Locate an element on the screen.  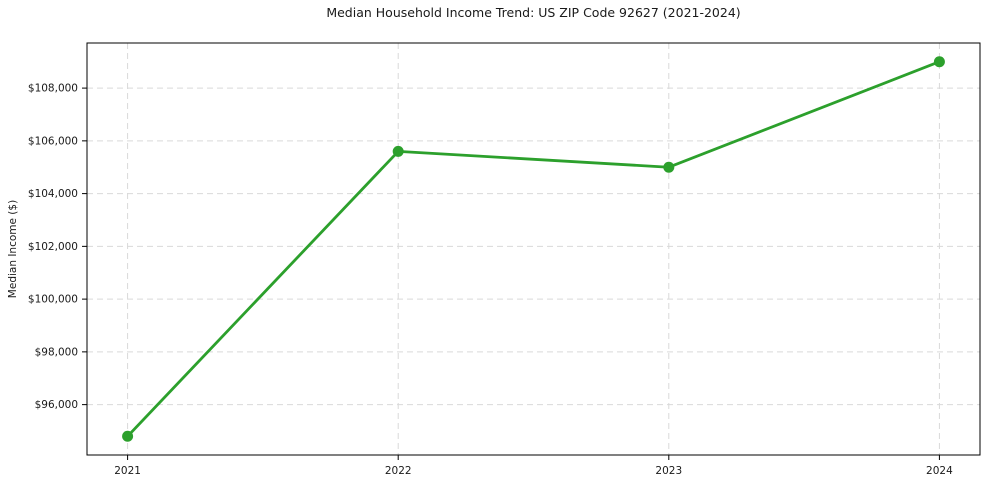
y-tick-label: $104,000 is located at coordinates (53, 194).